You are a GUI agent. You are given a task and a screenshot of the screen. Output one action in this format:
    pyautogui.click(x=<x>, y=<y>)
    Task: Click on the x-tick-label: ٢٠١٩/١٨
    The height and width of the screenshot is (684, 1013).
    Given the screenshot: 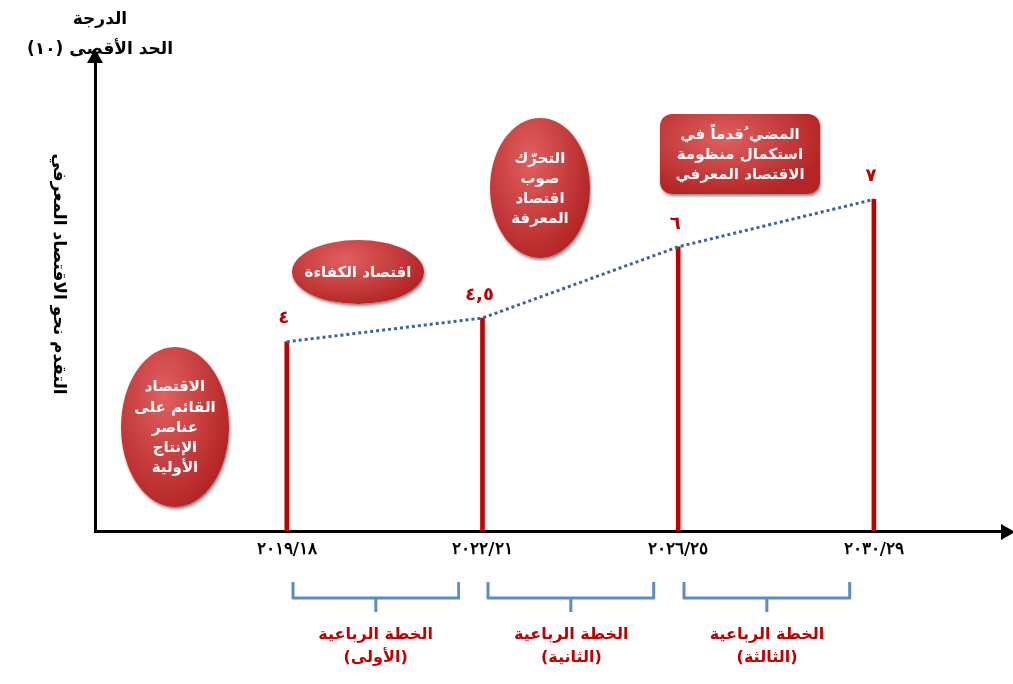 What is the action you would take?
    pyautogui.click(x=287, y=548)
    